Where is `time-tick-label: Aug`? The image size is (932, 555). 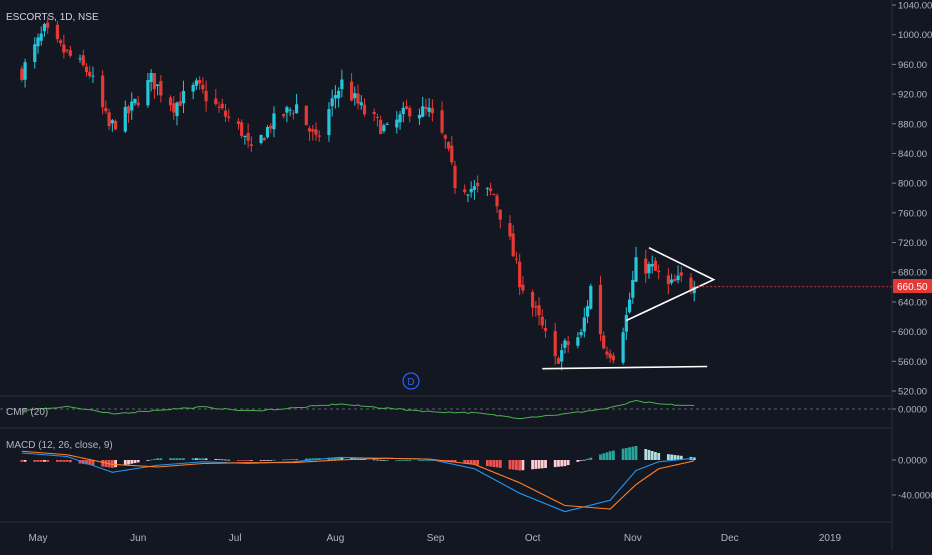 time-tick-label: Aug is located at coordinates (336, 538).